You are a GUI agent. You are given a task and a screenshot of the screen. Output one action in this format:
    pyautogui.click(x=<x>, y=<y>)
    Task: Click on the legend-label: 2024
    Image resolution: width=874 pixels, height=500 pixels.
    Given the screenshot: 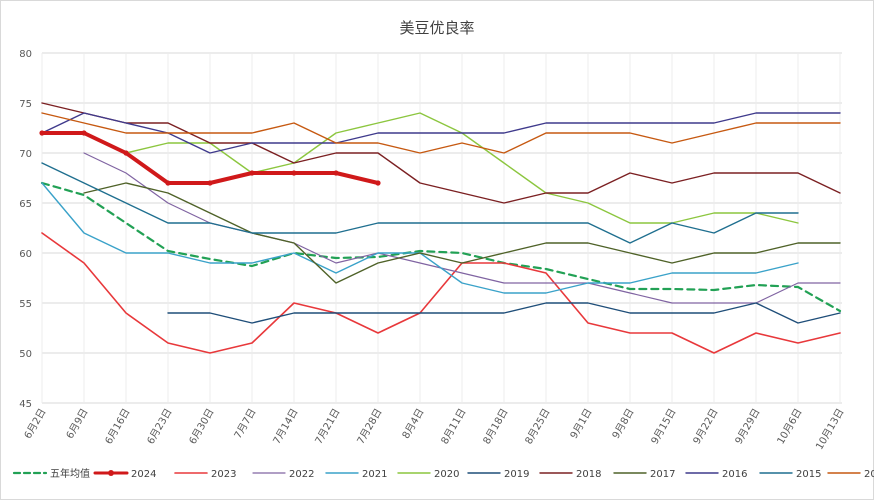 What is the action you would take?
    pyautogui.click(x=143, y=474)
    